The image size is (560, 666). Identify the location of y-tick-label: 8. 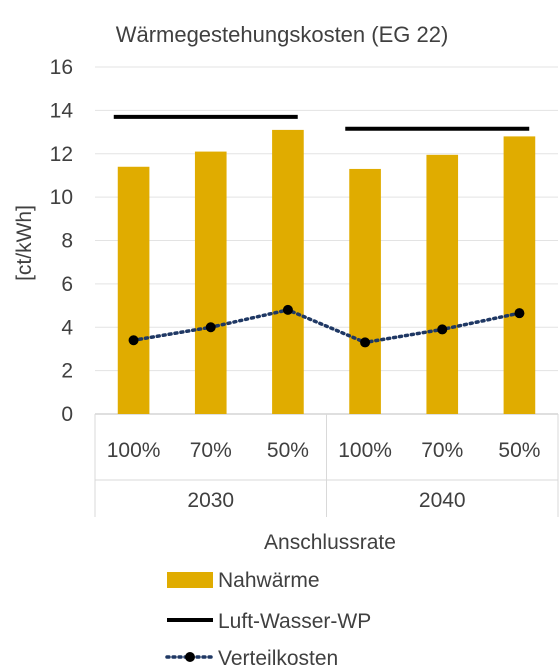
(67, 241).